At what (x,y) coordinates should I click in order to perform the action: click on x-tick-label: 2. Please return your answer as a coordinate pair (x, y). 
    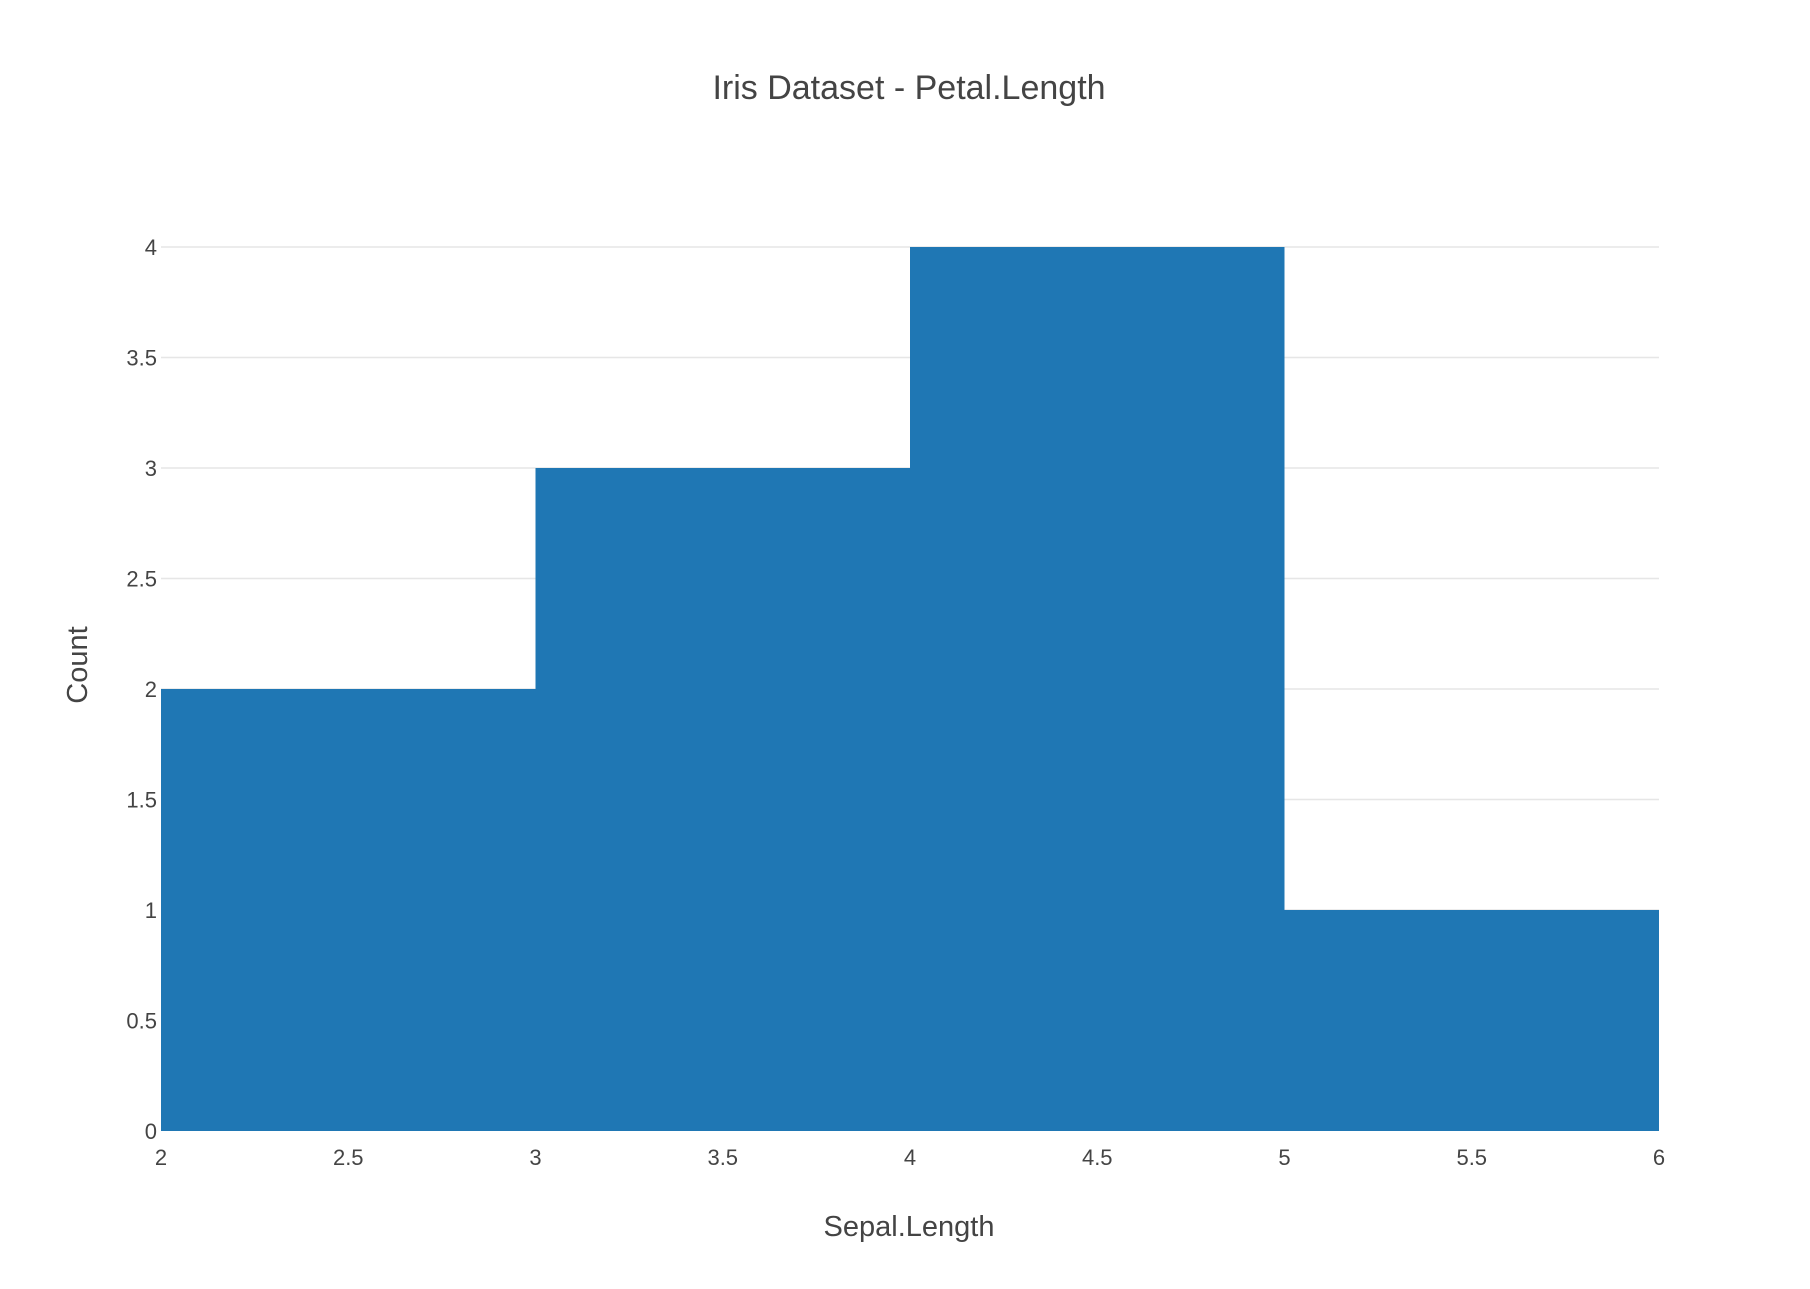
    Looking at the image, I should click on (161, 1157).